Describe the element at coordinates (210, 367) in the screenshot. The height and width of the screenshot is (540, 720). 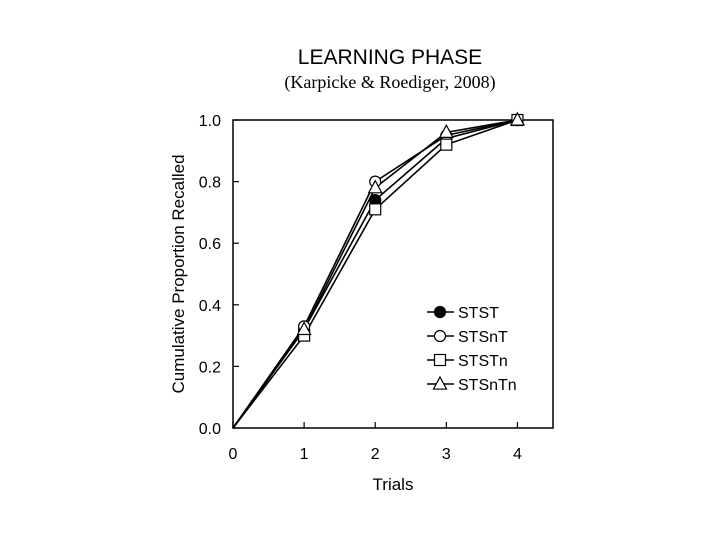
I see `y-tick-label: 0.2` at that location.